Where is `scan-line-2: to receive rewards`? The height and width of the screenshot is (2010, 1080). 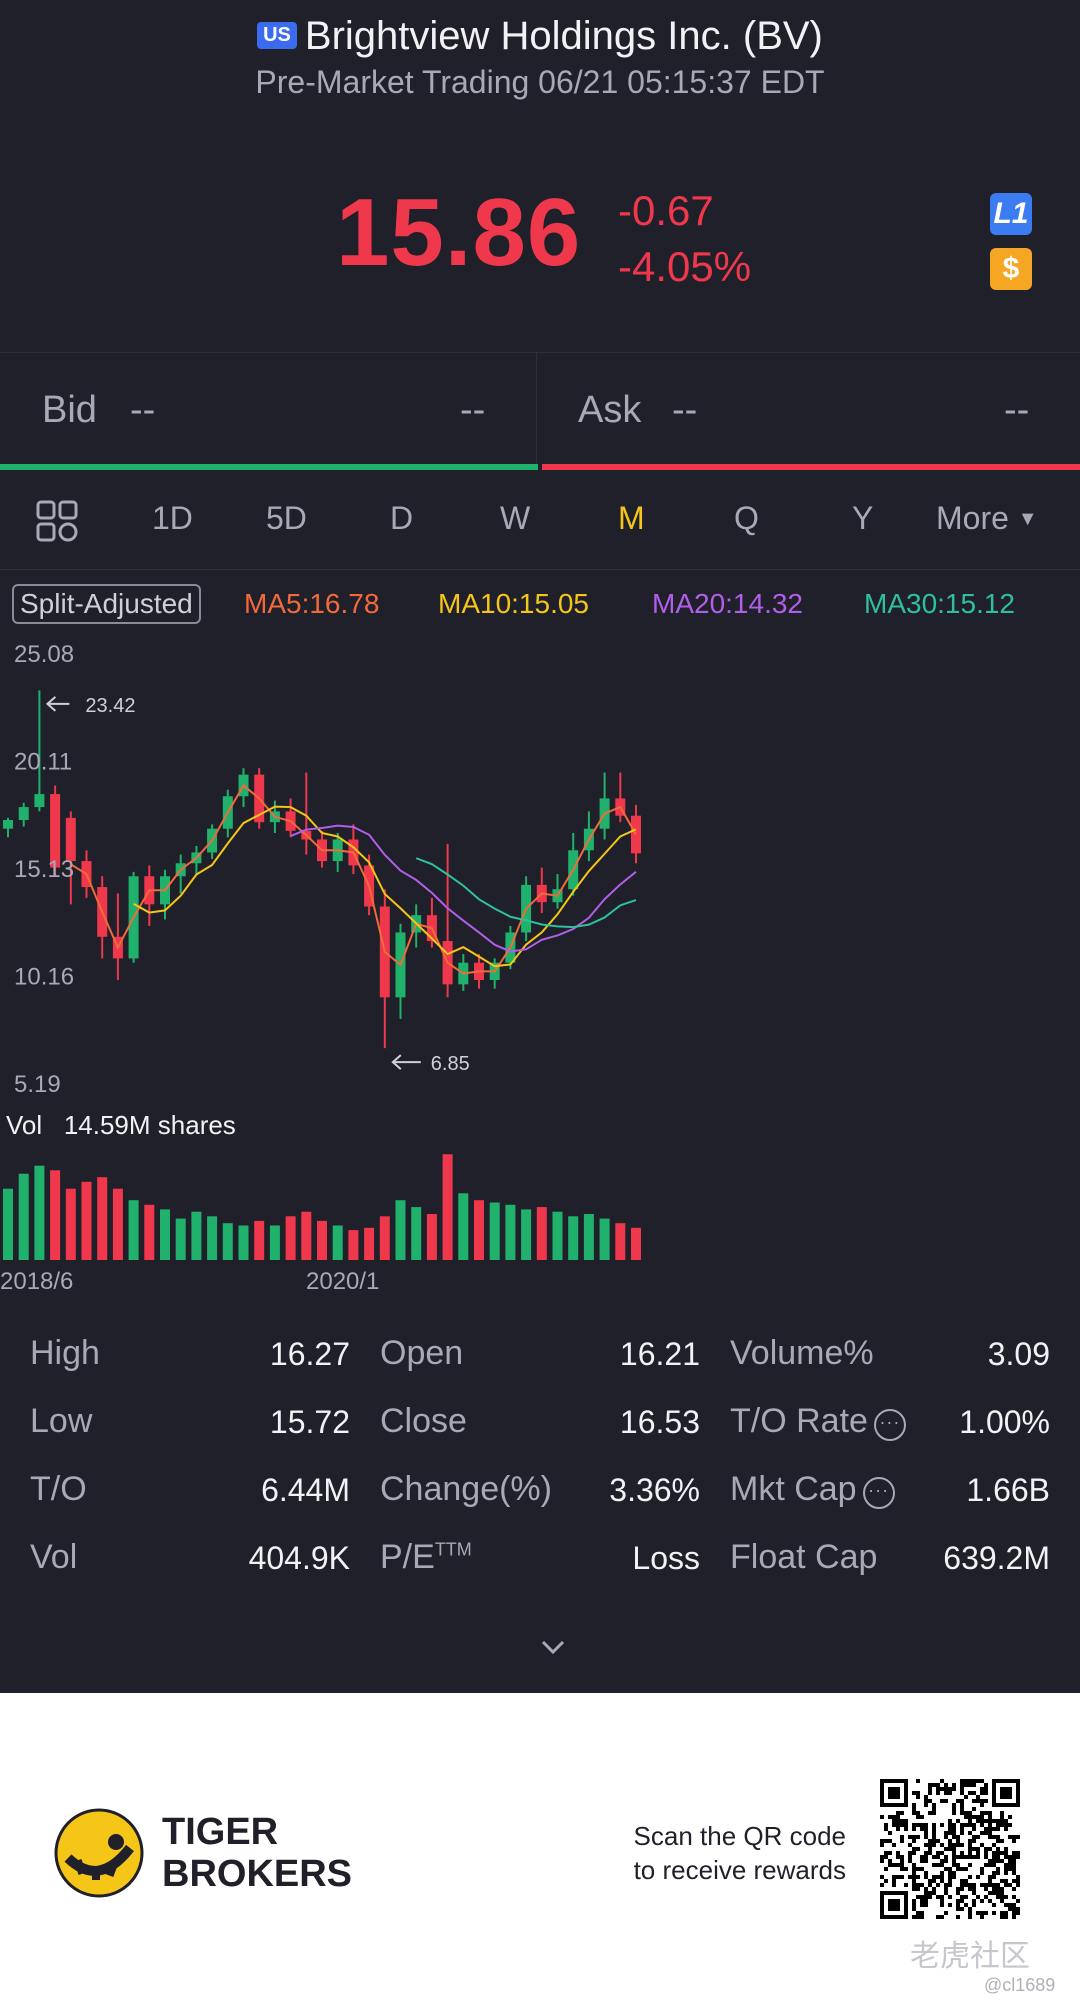
scan-line-2: to receive rewards is located at coordinates (739, 1870).